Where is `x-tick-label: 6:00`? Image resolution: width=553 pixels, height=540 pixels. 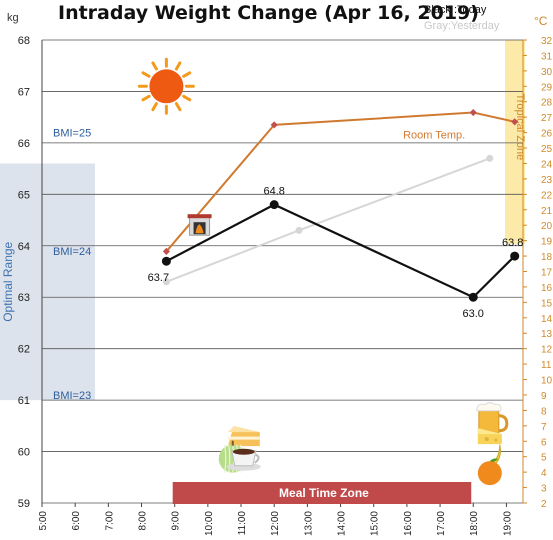 x-tick-label: 6:00 is located at coordinates (76, 521).